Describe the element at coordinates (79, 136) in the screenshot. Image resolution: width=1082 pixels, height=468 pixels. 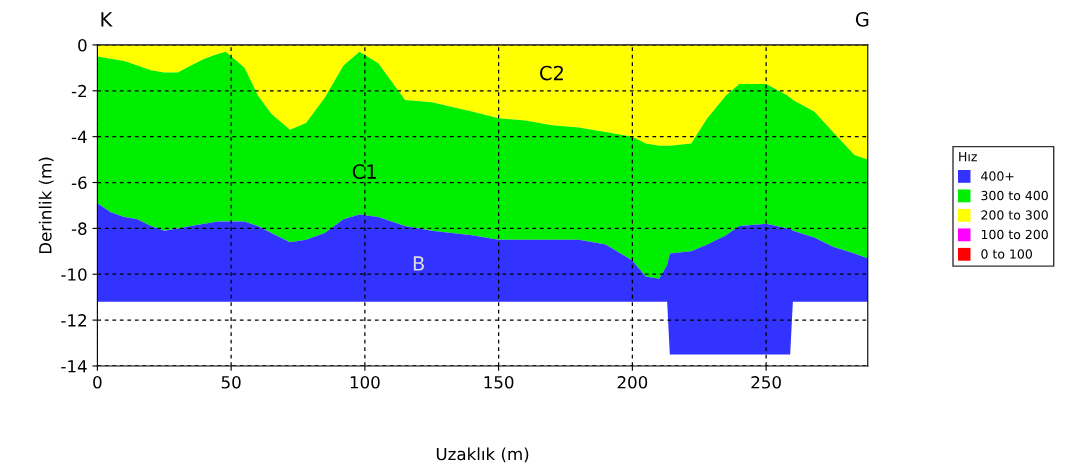
I see `y-tick-label: -4` at that location.